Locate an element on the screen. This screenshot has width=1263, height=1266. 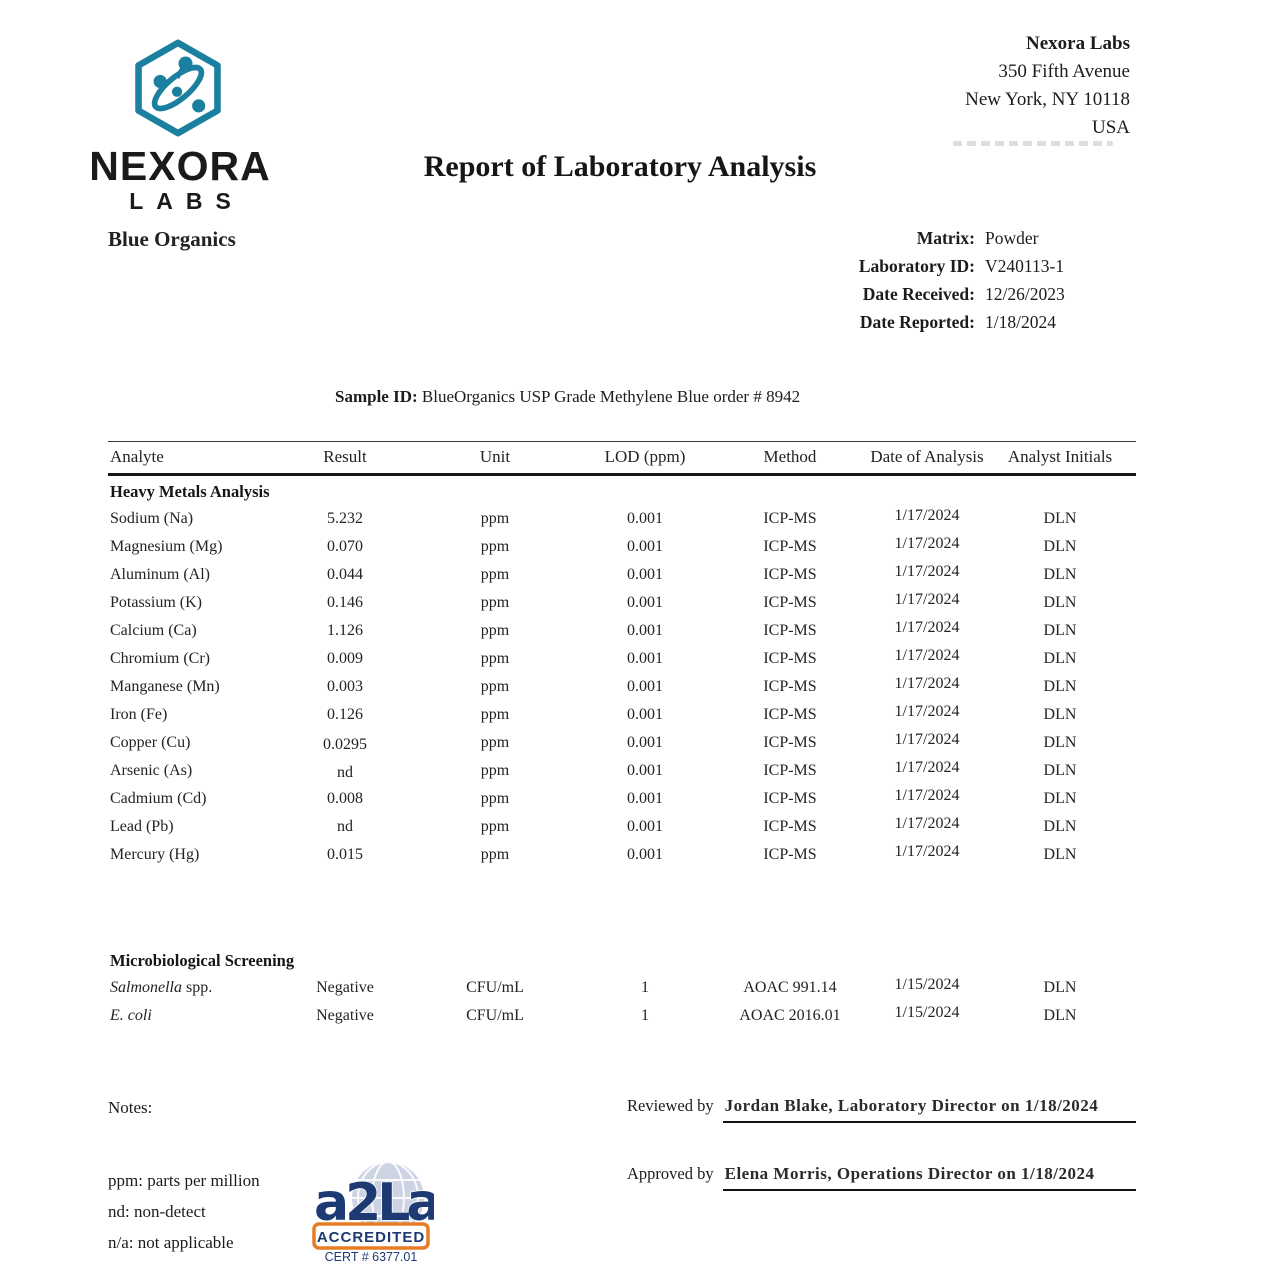
section-title-row: Heavy Metals Analysis is located at coordinates (622, 490).